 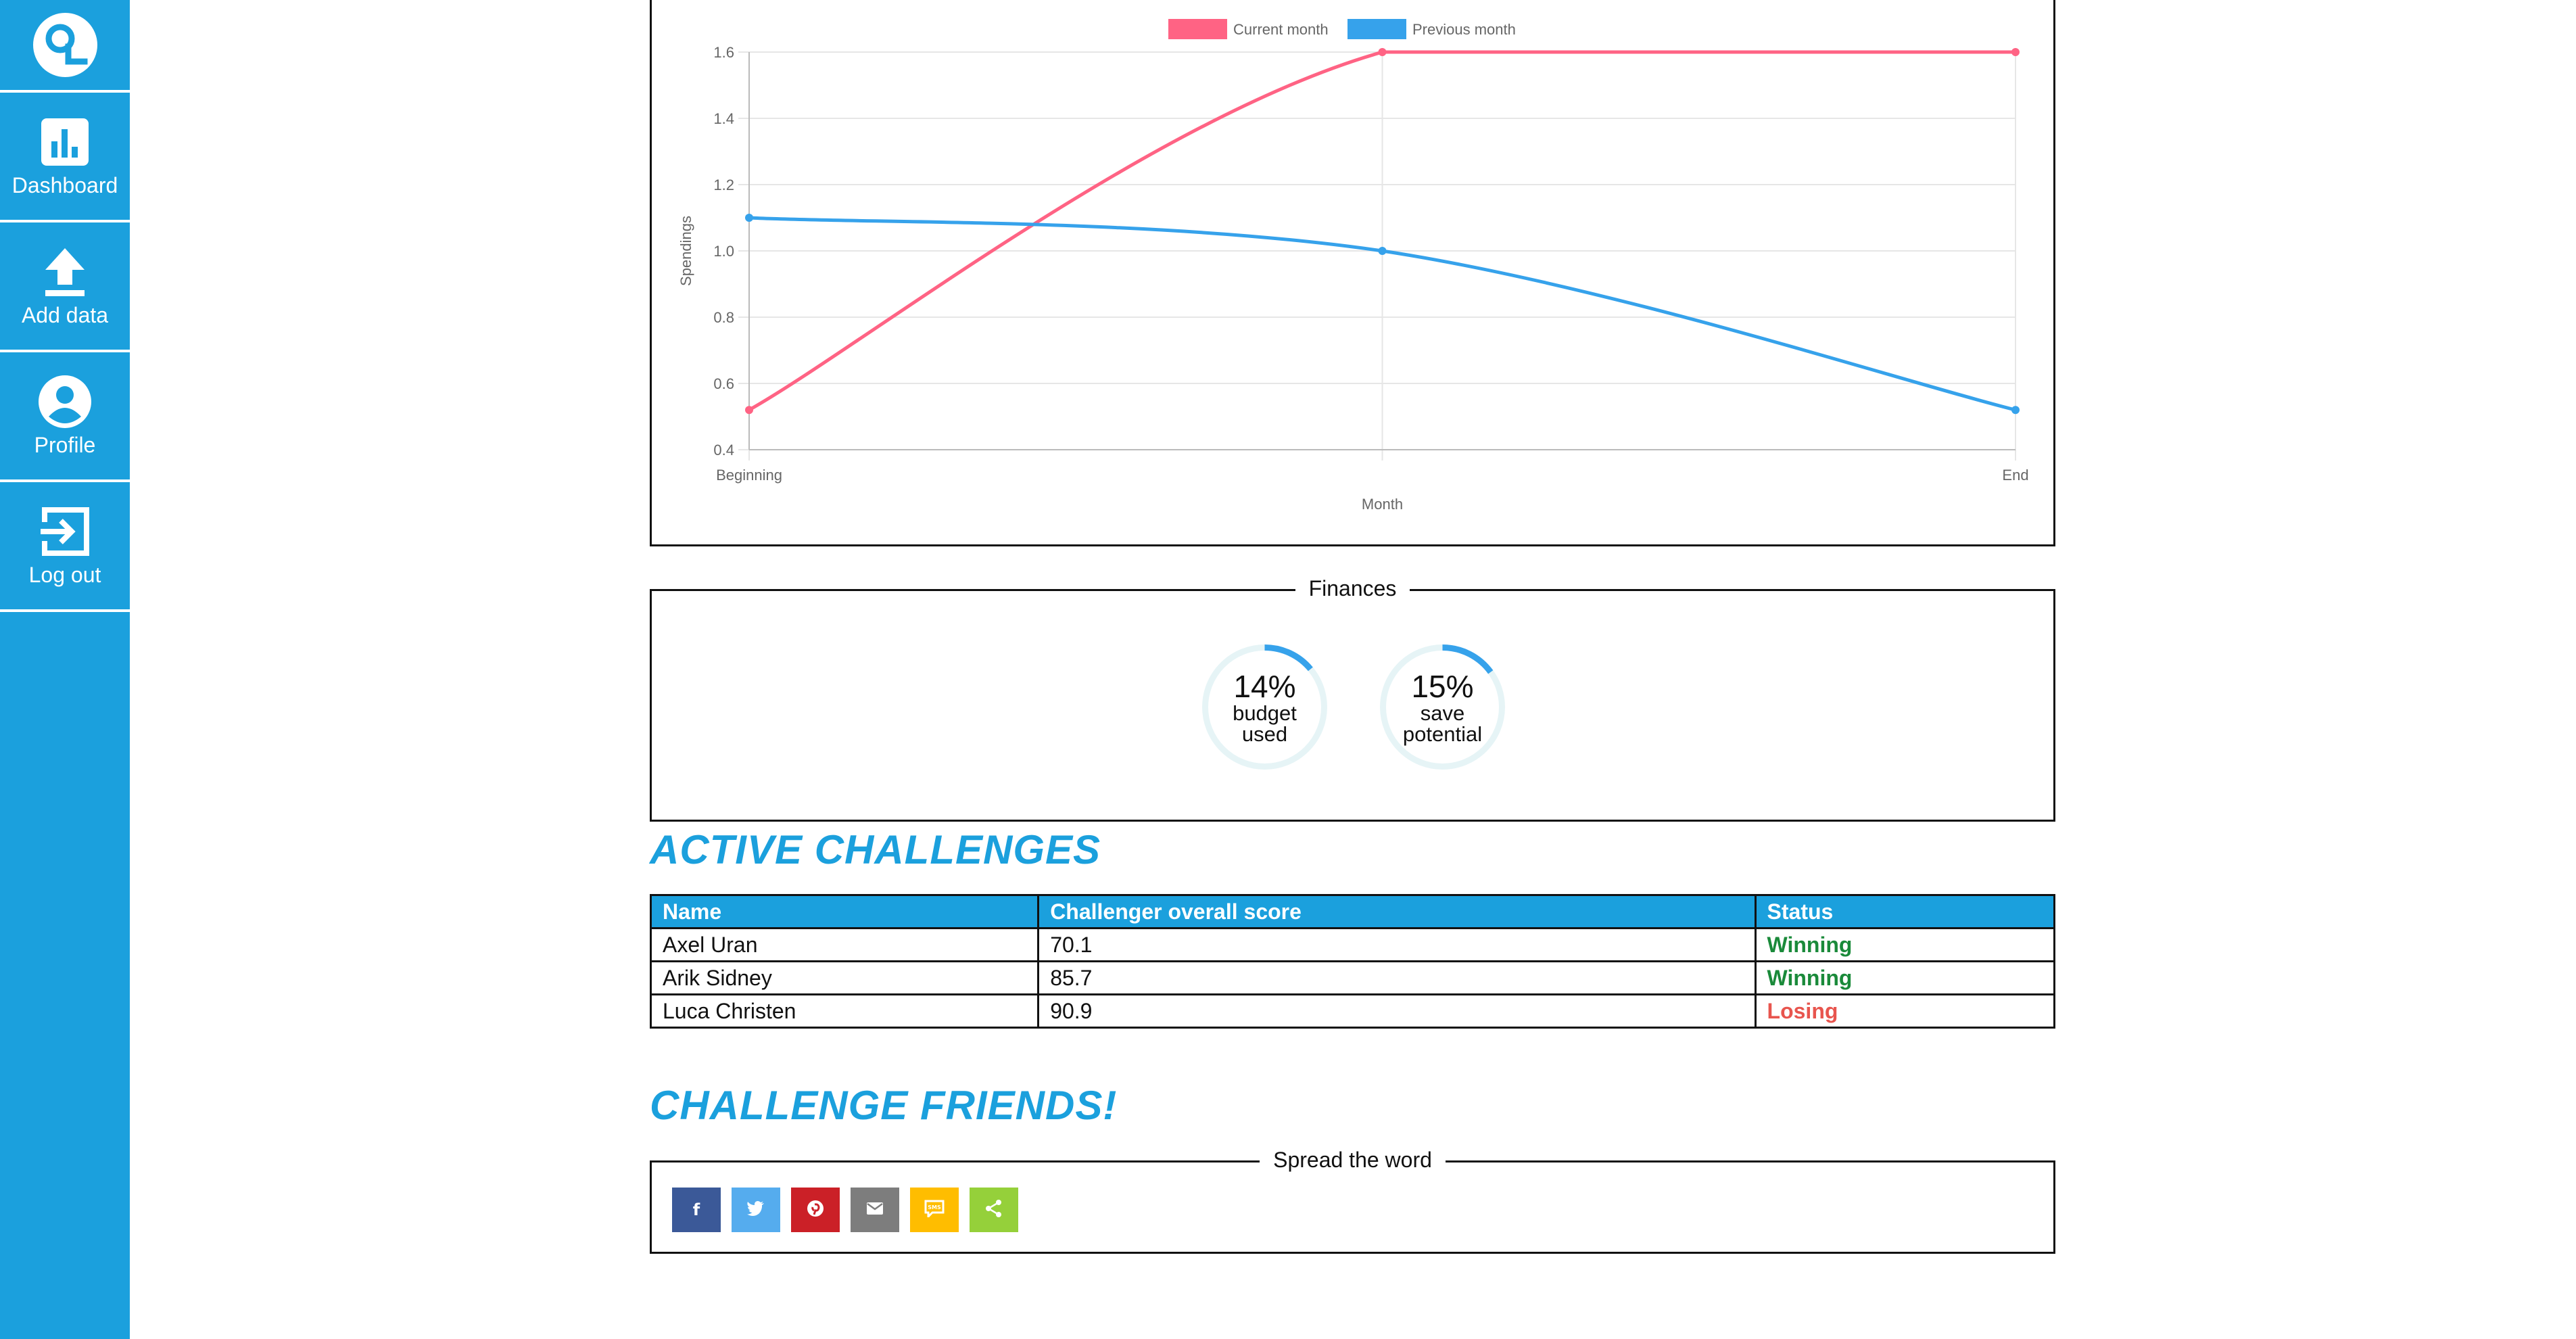 I want to click on mail-icon, so click(x=875, y=1210).